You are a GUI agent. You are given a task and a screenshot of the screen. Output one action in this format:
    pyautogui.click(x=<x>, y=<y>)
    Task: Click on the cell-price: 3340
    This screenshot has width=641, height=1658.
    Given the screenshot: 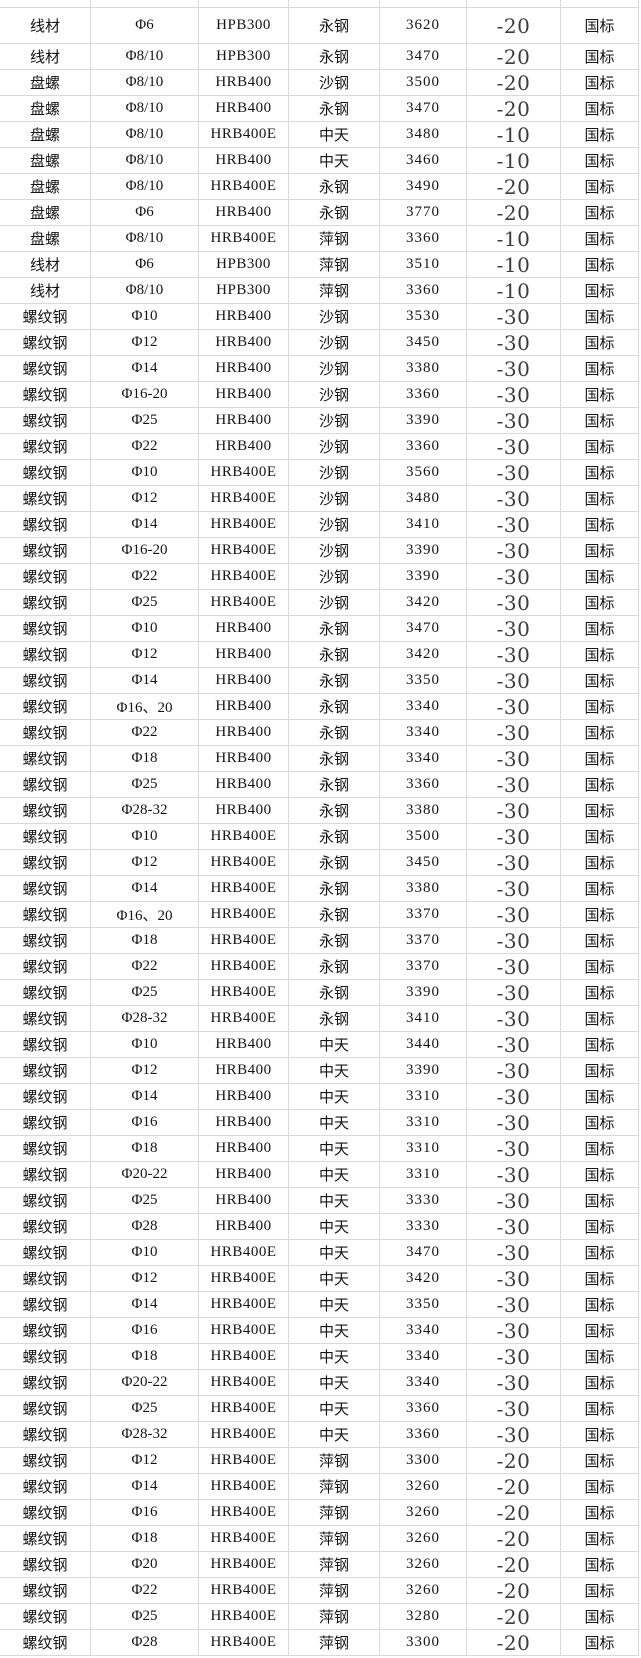 What is the action you would take?
    pyautogui.click(x=423, y=1331)
    